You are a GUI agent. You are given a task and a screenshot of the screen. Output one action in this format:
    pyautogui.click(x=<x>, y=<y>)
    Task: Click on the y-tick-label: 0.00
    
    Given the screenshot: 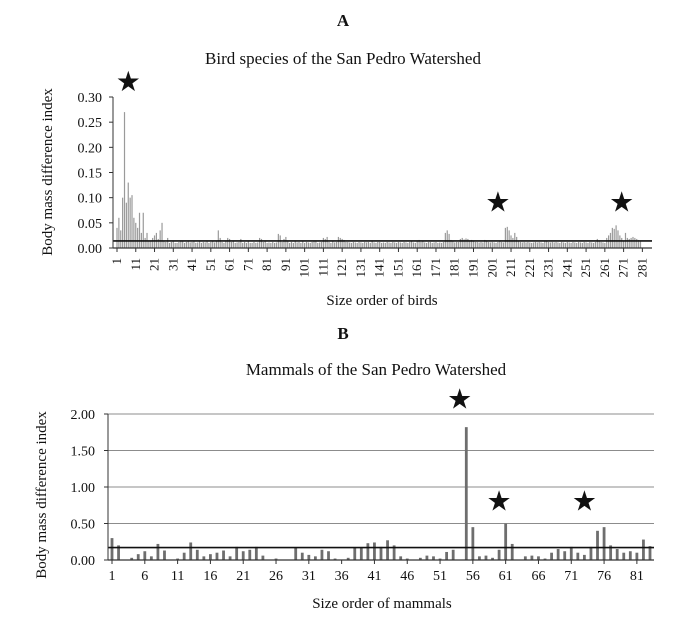 What is the action you would take?
    pyautogui.click(x=83, y=561)
    